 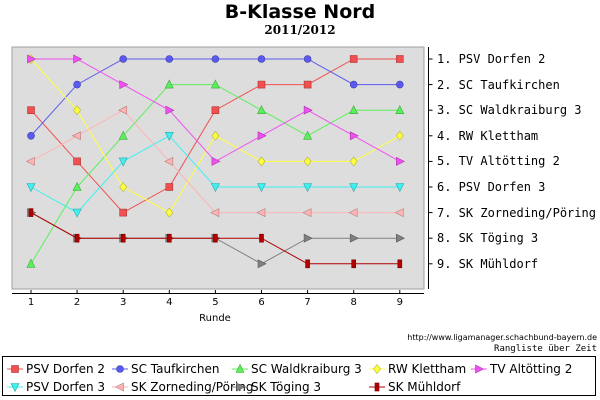 I want to click on legend-label: RW Klettham, so click(x=427, y=368).